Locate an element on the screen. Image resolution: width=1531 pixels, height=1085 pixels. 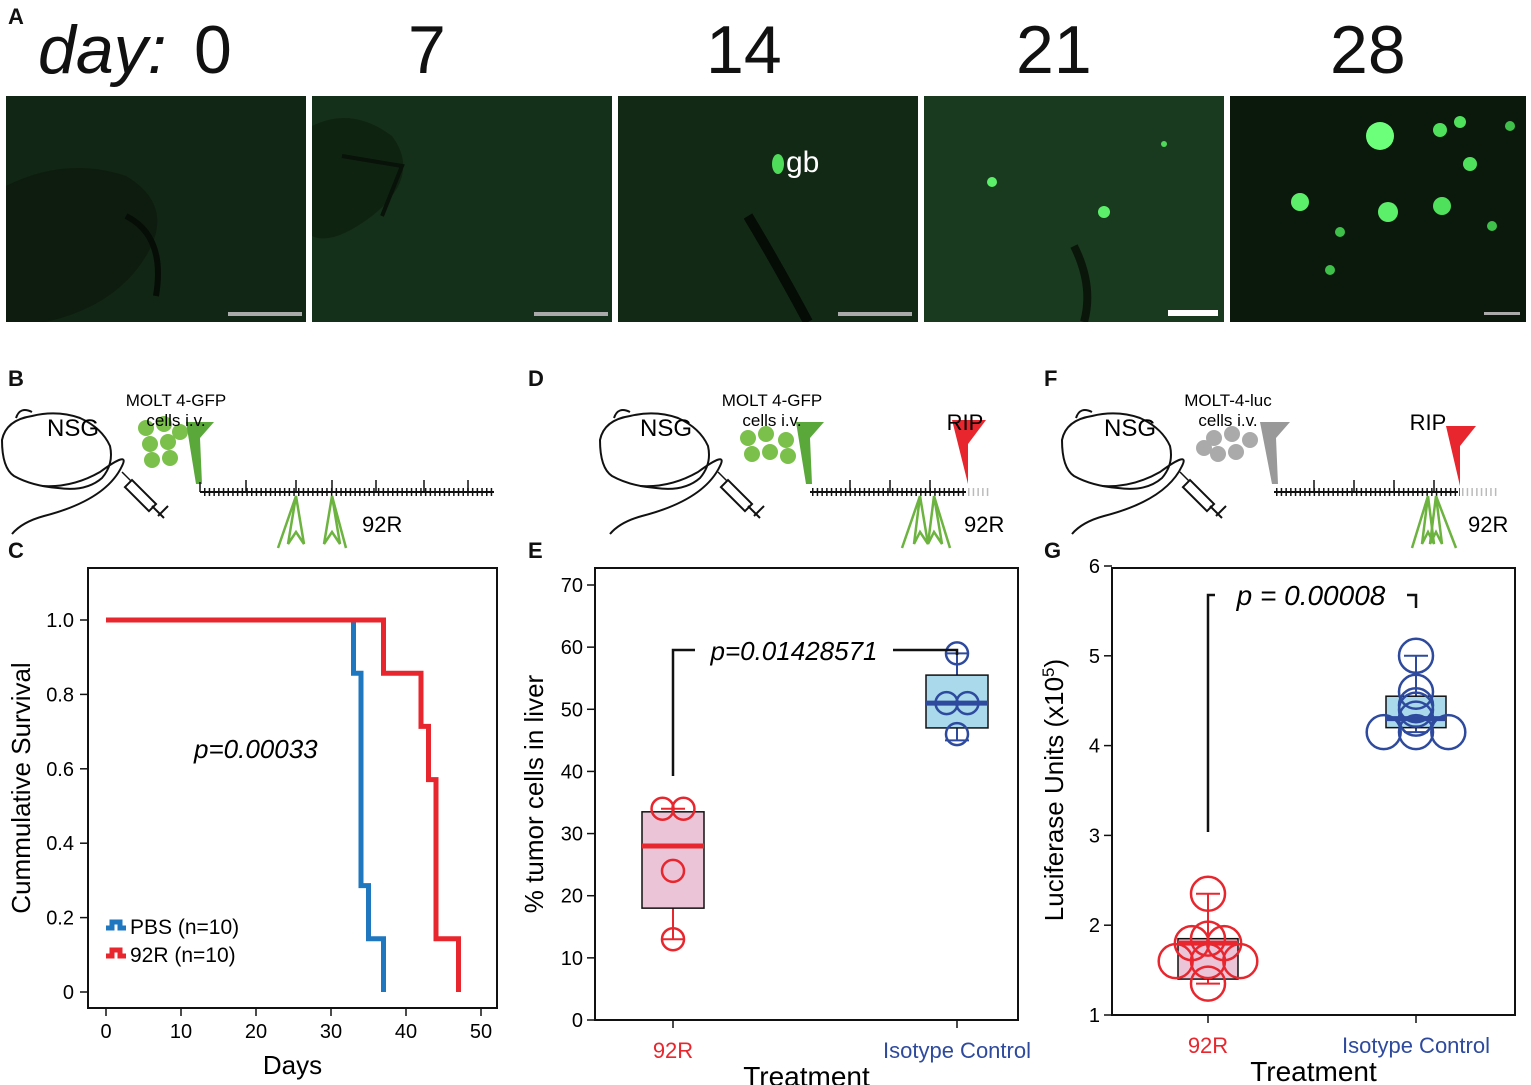
b-cells-line2: cells i.v. is located at coordinates (175, 420).